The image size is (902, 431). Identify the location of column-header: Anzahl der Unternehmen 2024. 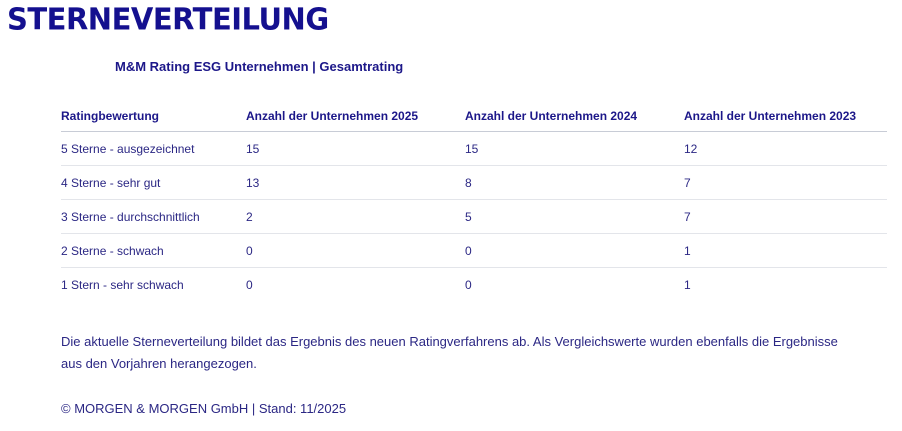
(574, 116).